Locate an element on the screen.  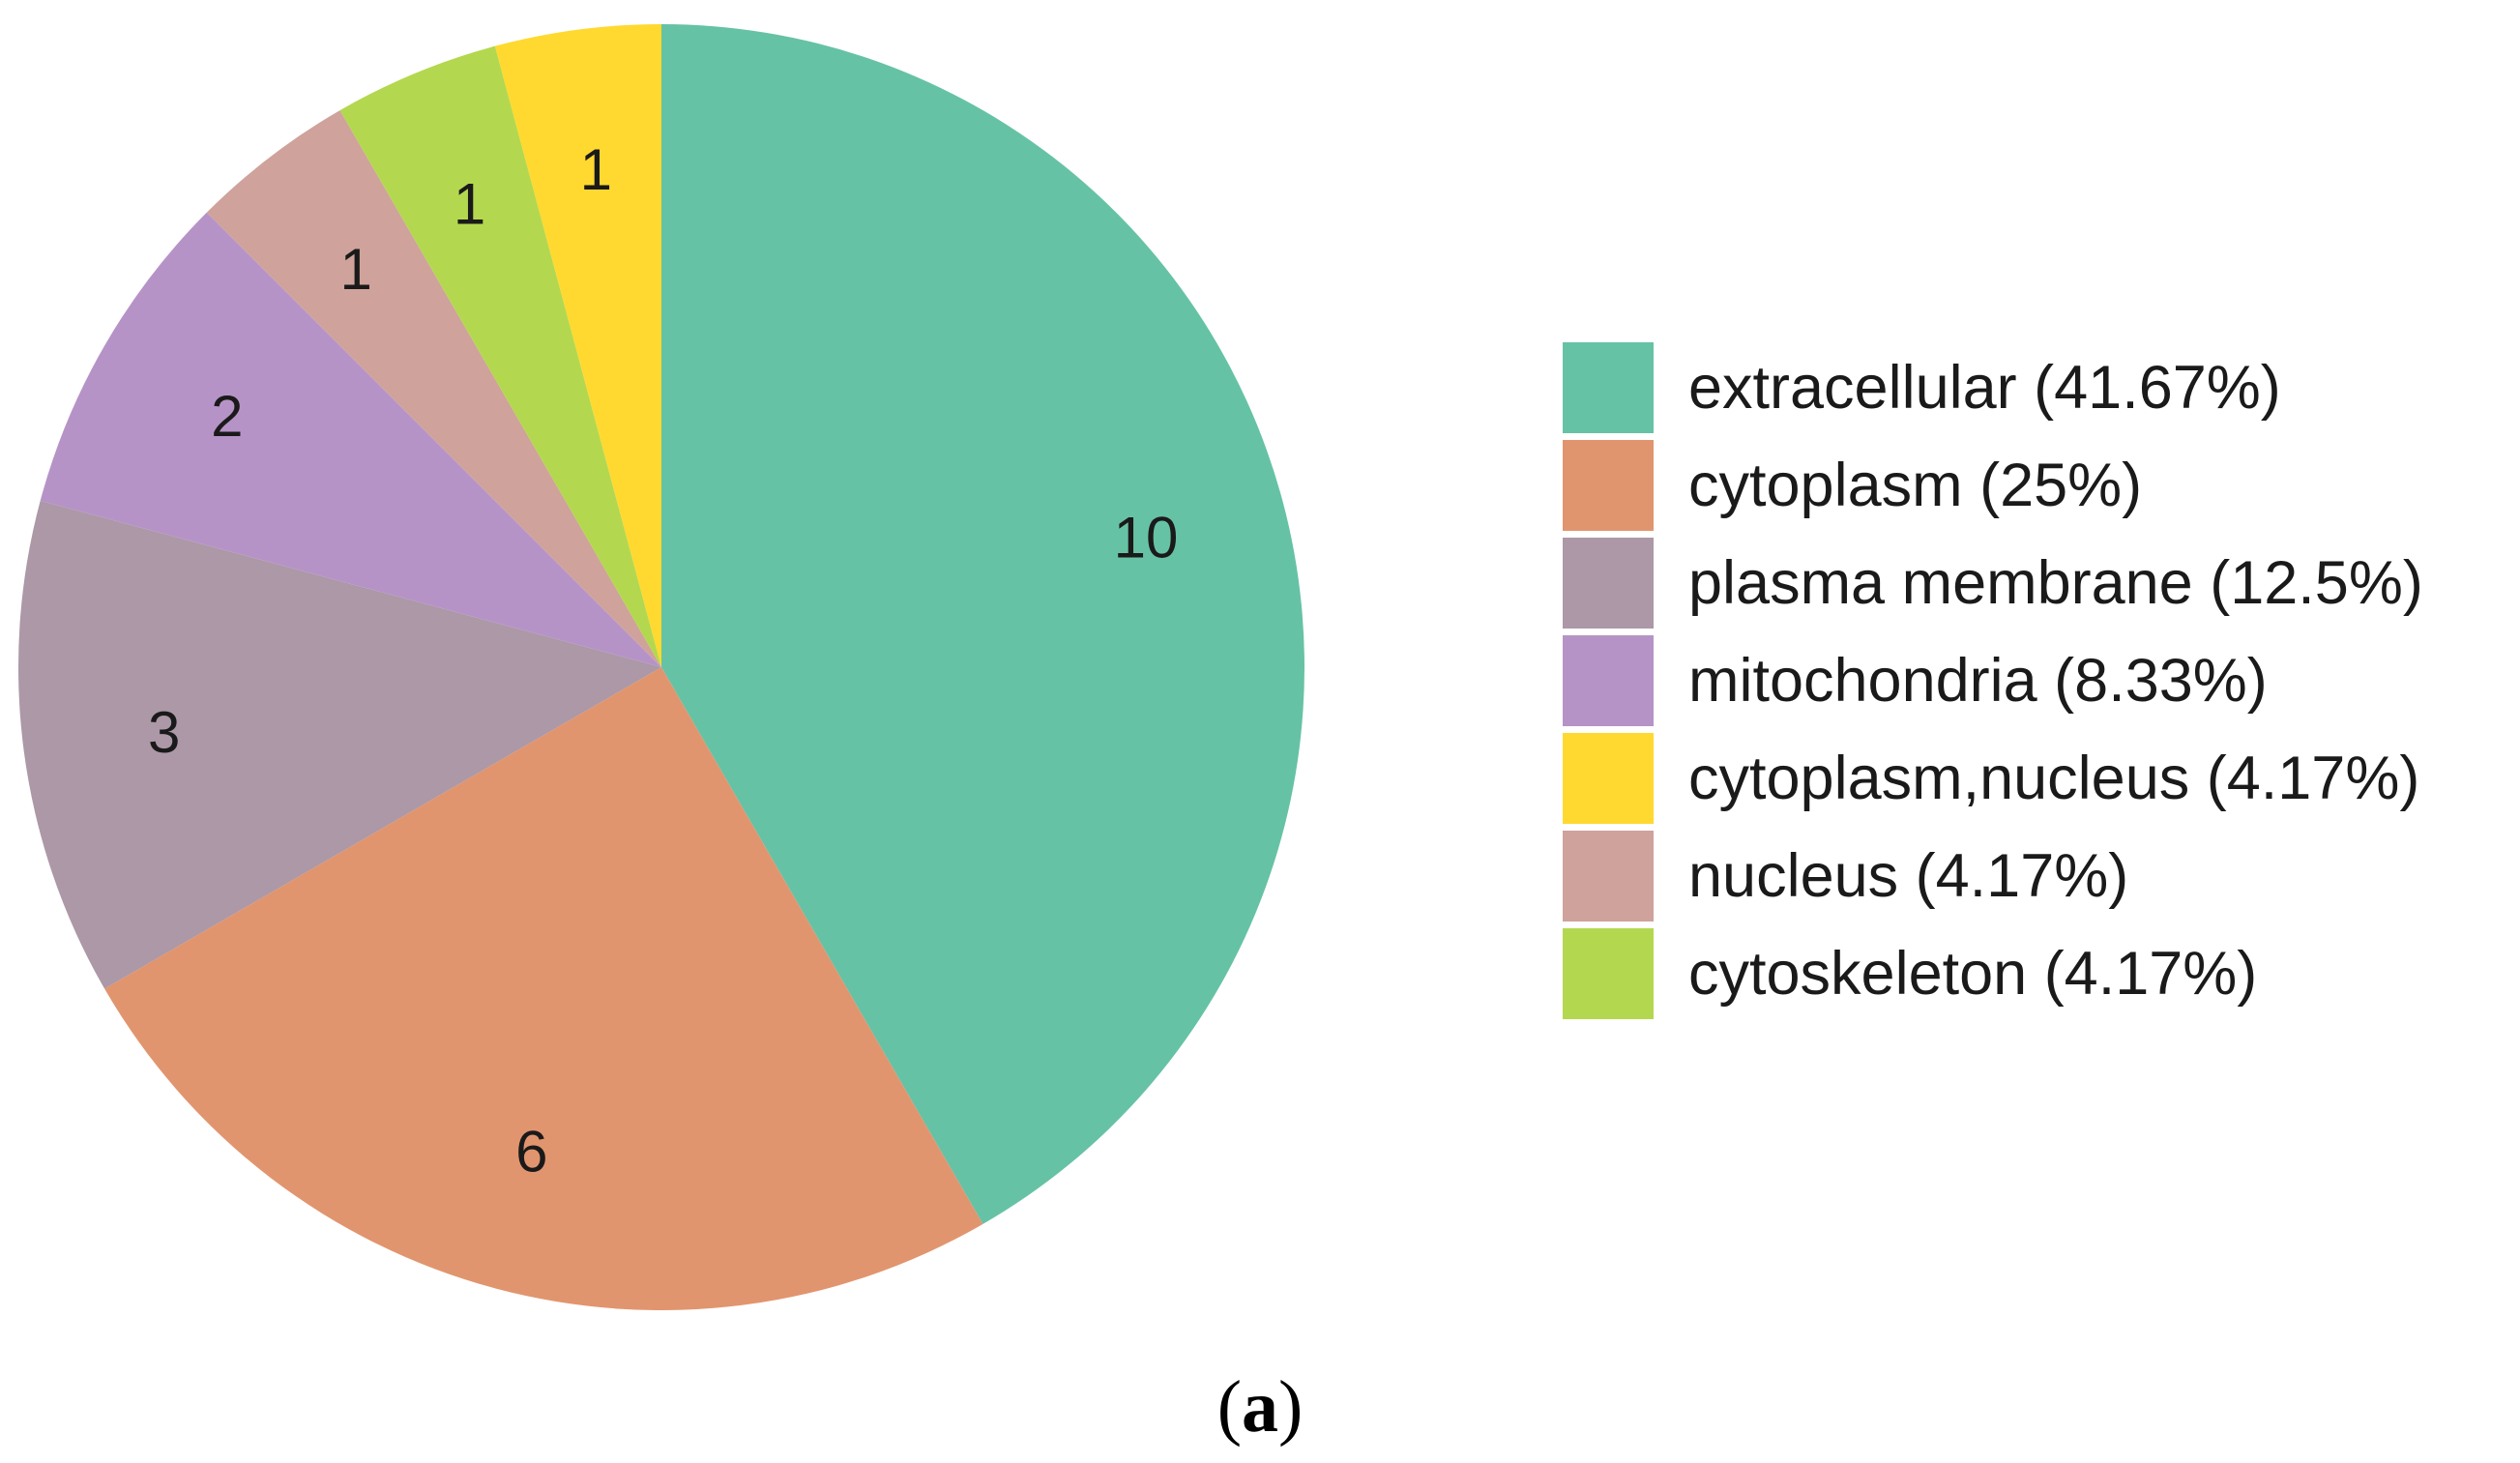
legend-label: cytoplasm (25%) is located at coordinates (1915, 485).